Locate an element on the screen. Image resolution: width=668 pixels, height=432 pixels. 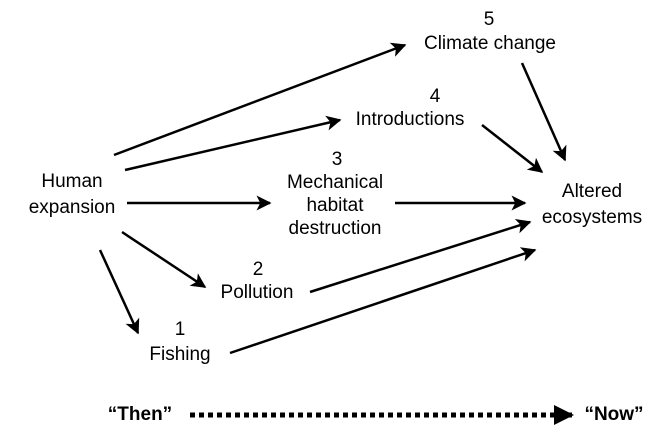
timeline-start: “Then” is located at coordinates (140, 414).